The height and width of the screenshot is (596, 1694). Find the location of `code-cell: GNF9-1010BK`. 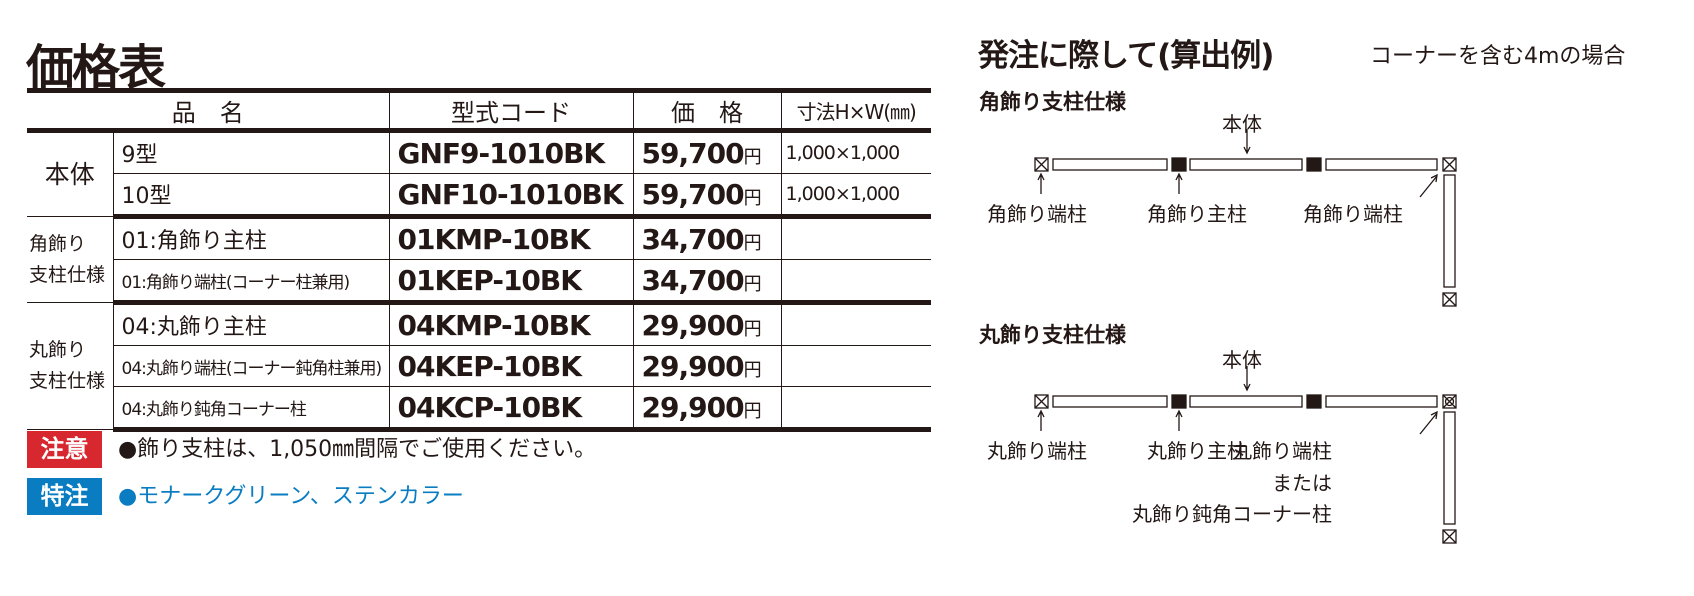

code-cell: GNF9-1010BK is located at coordinates (511, 151).